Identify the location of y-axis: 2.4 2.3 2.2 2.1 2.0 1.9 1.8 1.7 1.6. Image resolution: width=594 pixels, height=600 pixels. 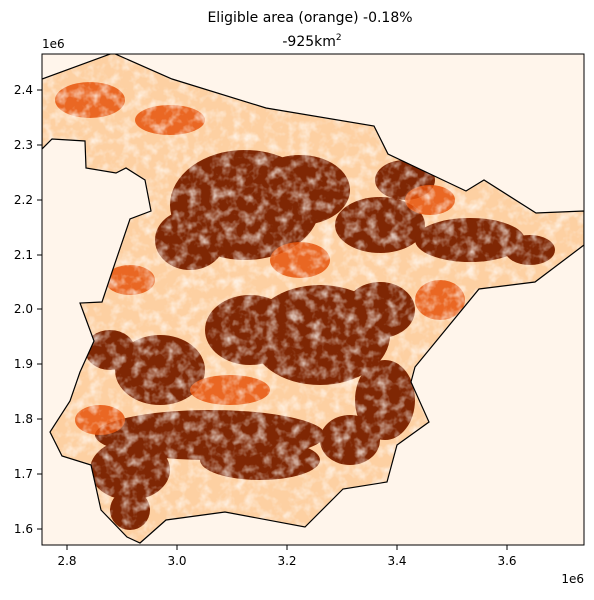
(28, 309).